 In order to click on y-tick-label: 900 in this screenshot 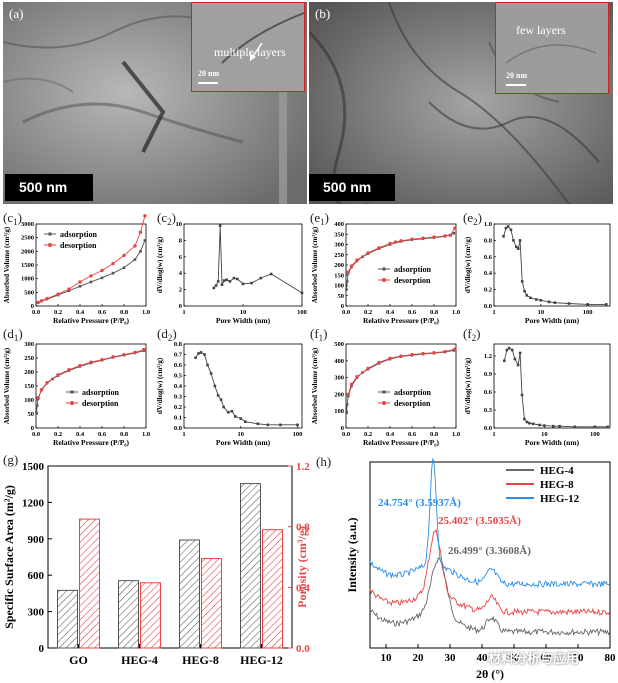, I will do `click(36, 540)`.